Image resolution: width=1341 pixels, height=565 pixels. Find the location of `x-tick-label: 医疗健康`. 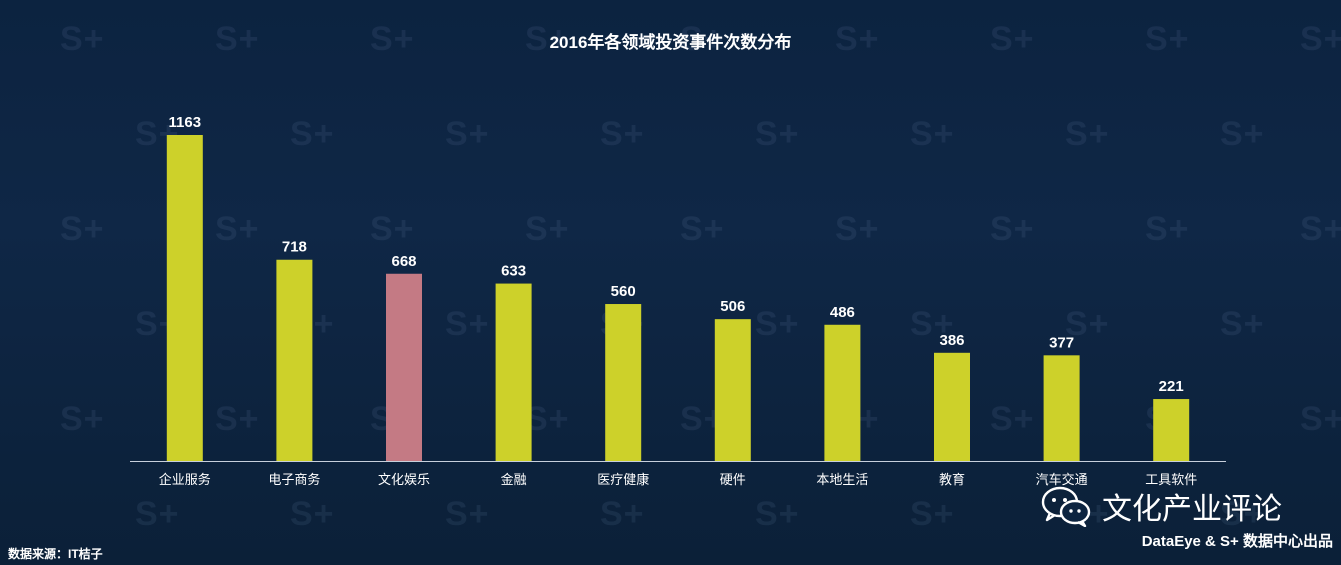

x-tick-label: 医疗健康 is located at coordinates (623, 480).